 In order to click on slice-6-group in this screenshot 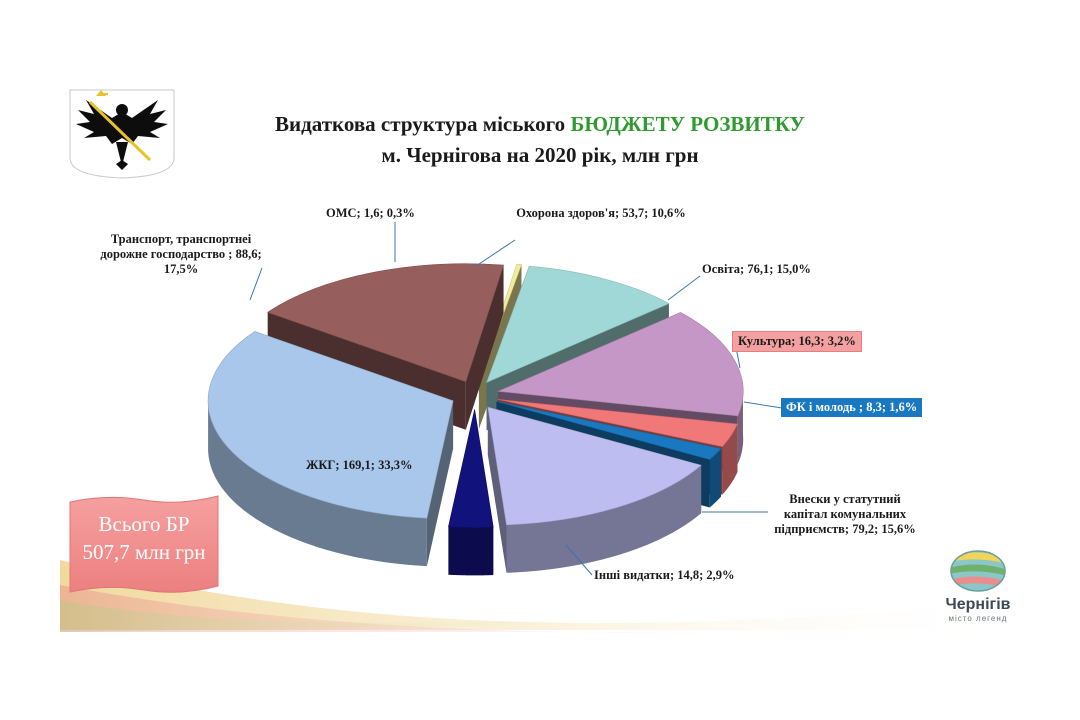, I will do `click(330, 449)`.